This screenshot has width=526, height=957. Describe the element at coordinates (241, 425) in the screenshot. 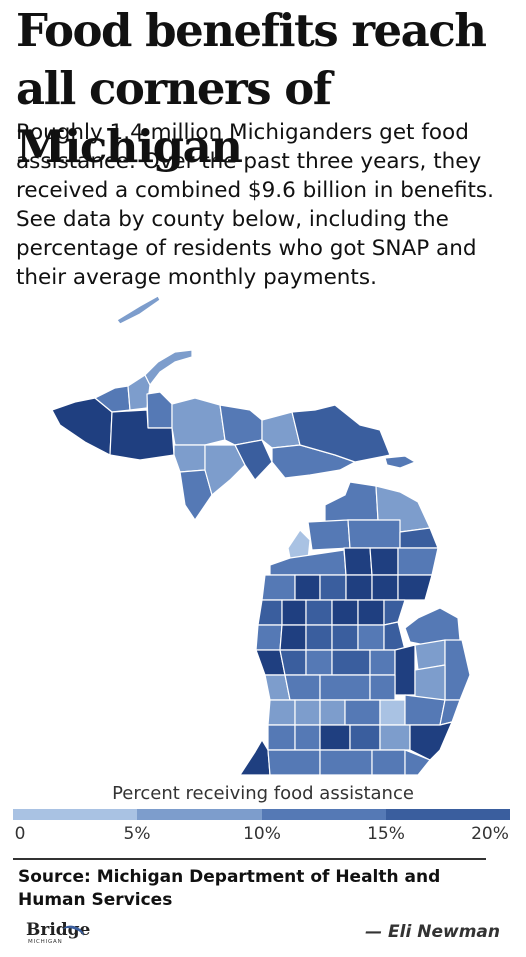

I see `county-alger` at that location.